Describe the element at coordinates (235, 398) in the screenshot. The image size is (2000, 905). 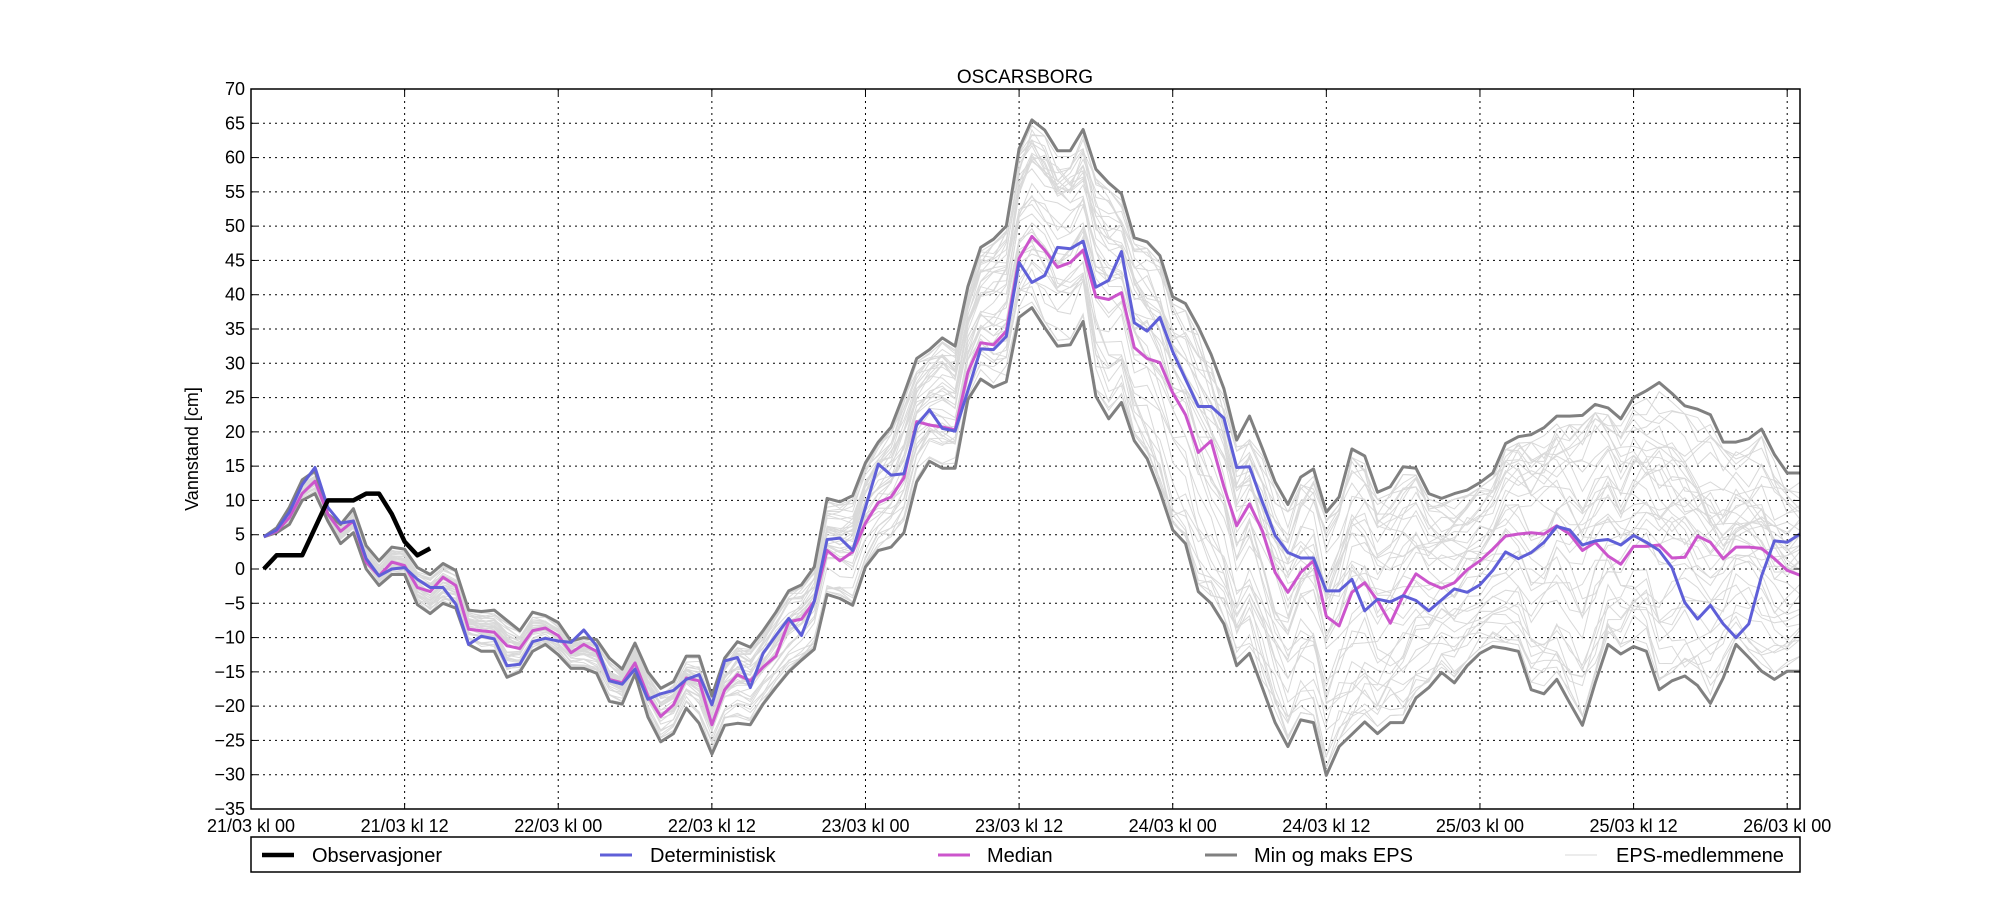
I see `y-tick-label: 25` at that location.